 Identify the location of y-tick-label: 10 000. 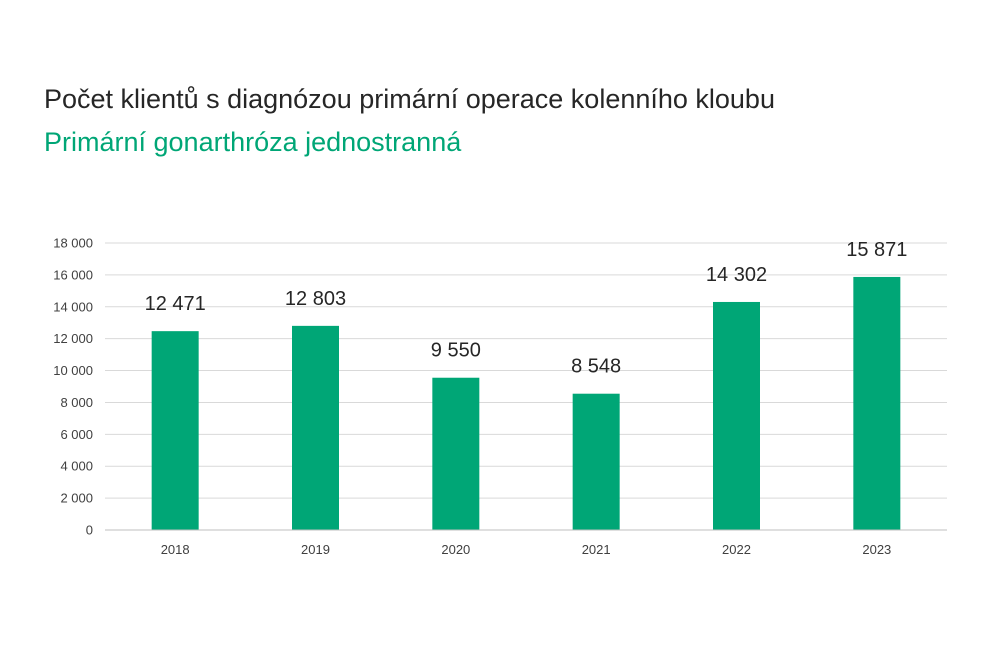
(73, 370).